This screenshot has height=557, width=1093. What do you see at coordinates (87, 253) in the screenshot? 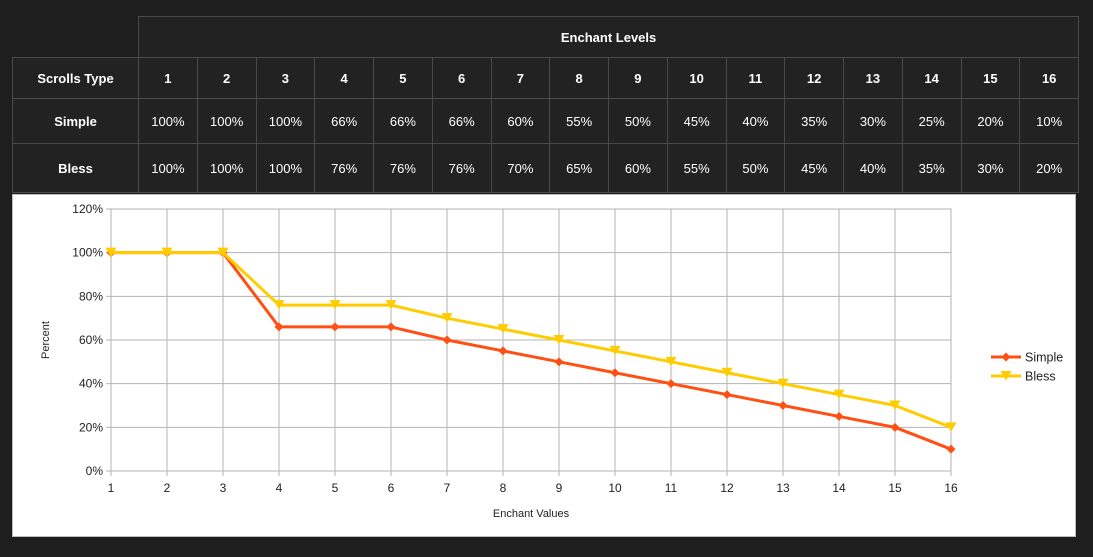
I see `y-tick-label: 100%` at bounding box center [87, 253].